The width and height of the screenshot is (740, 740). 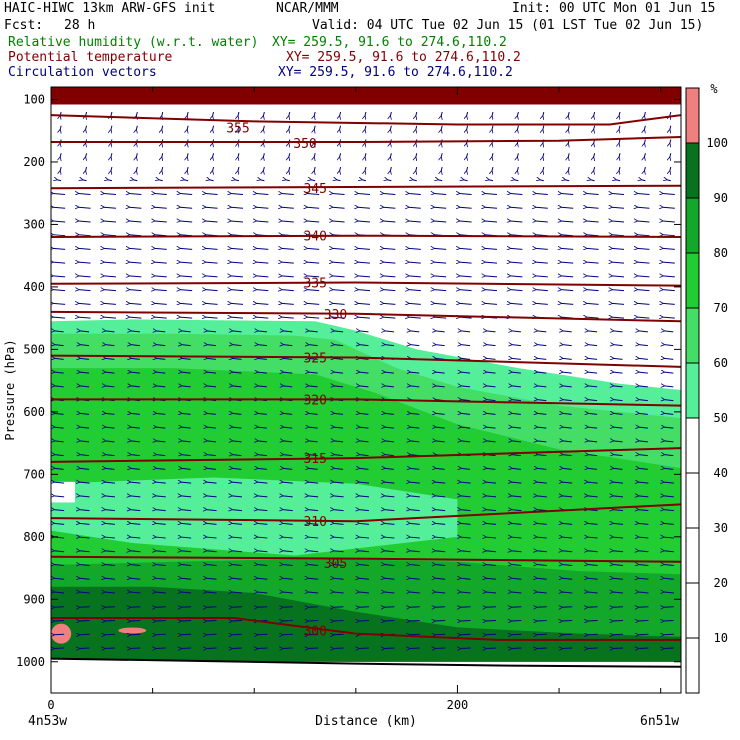 I want to click on y-axis-title: Pressure (hPa), so click(x=10, y=389).